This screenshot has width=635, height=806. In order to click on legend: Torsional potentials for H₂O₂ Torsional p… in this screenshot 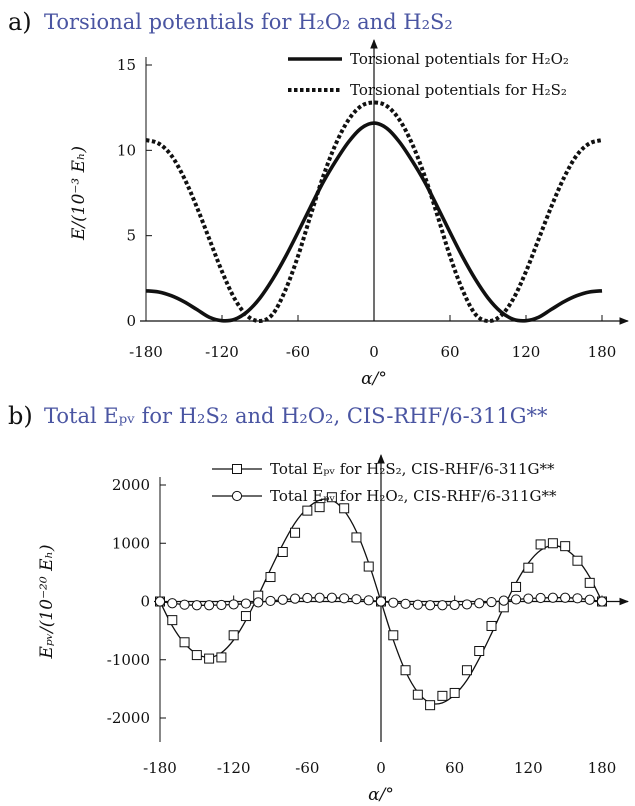, I will do `click(428, 74)`.